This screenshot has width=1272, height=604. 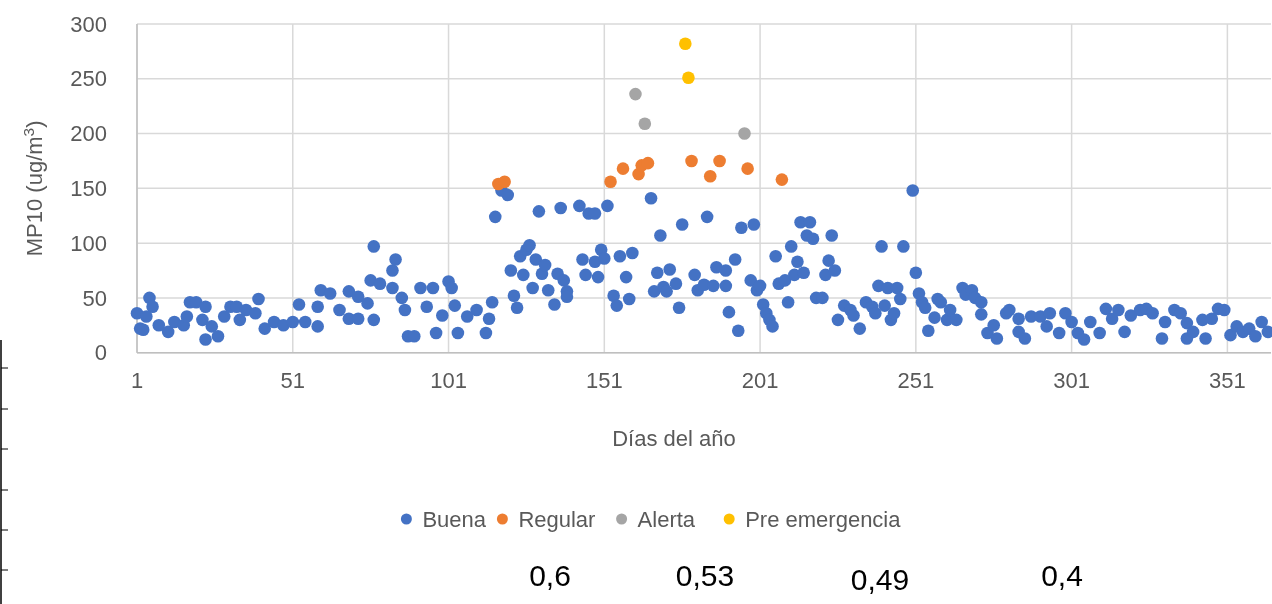 What do you see at coordinates (823, 519) in the screenshot?
I see `legend-label: Pre emergencia` at bounding box center [823, 519].